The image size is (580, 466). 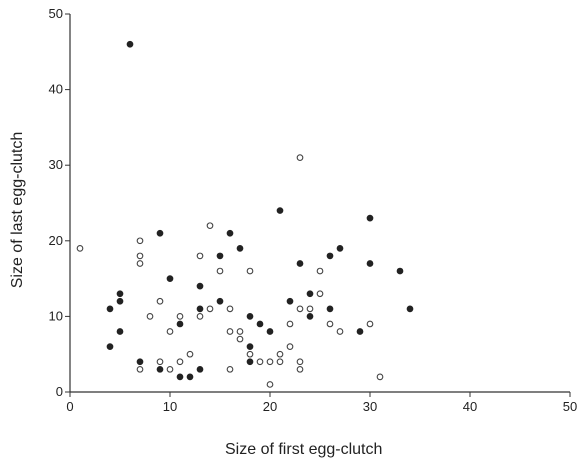 What do you see at coordinates (370, 406) in the screenshot?
I see `x-tick-label: 30` at bounding box center [370, 406].